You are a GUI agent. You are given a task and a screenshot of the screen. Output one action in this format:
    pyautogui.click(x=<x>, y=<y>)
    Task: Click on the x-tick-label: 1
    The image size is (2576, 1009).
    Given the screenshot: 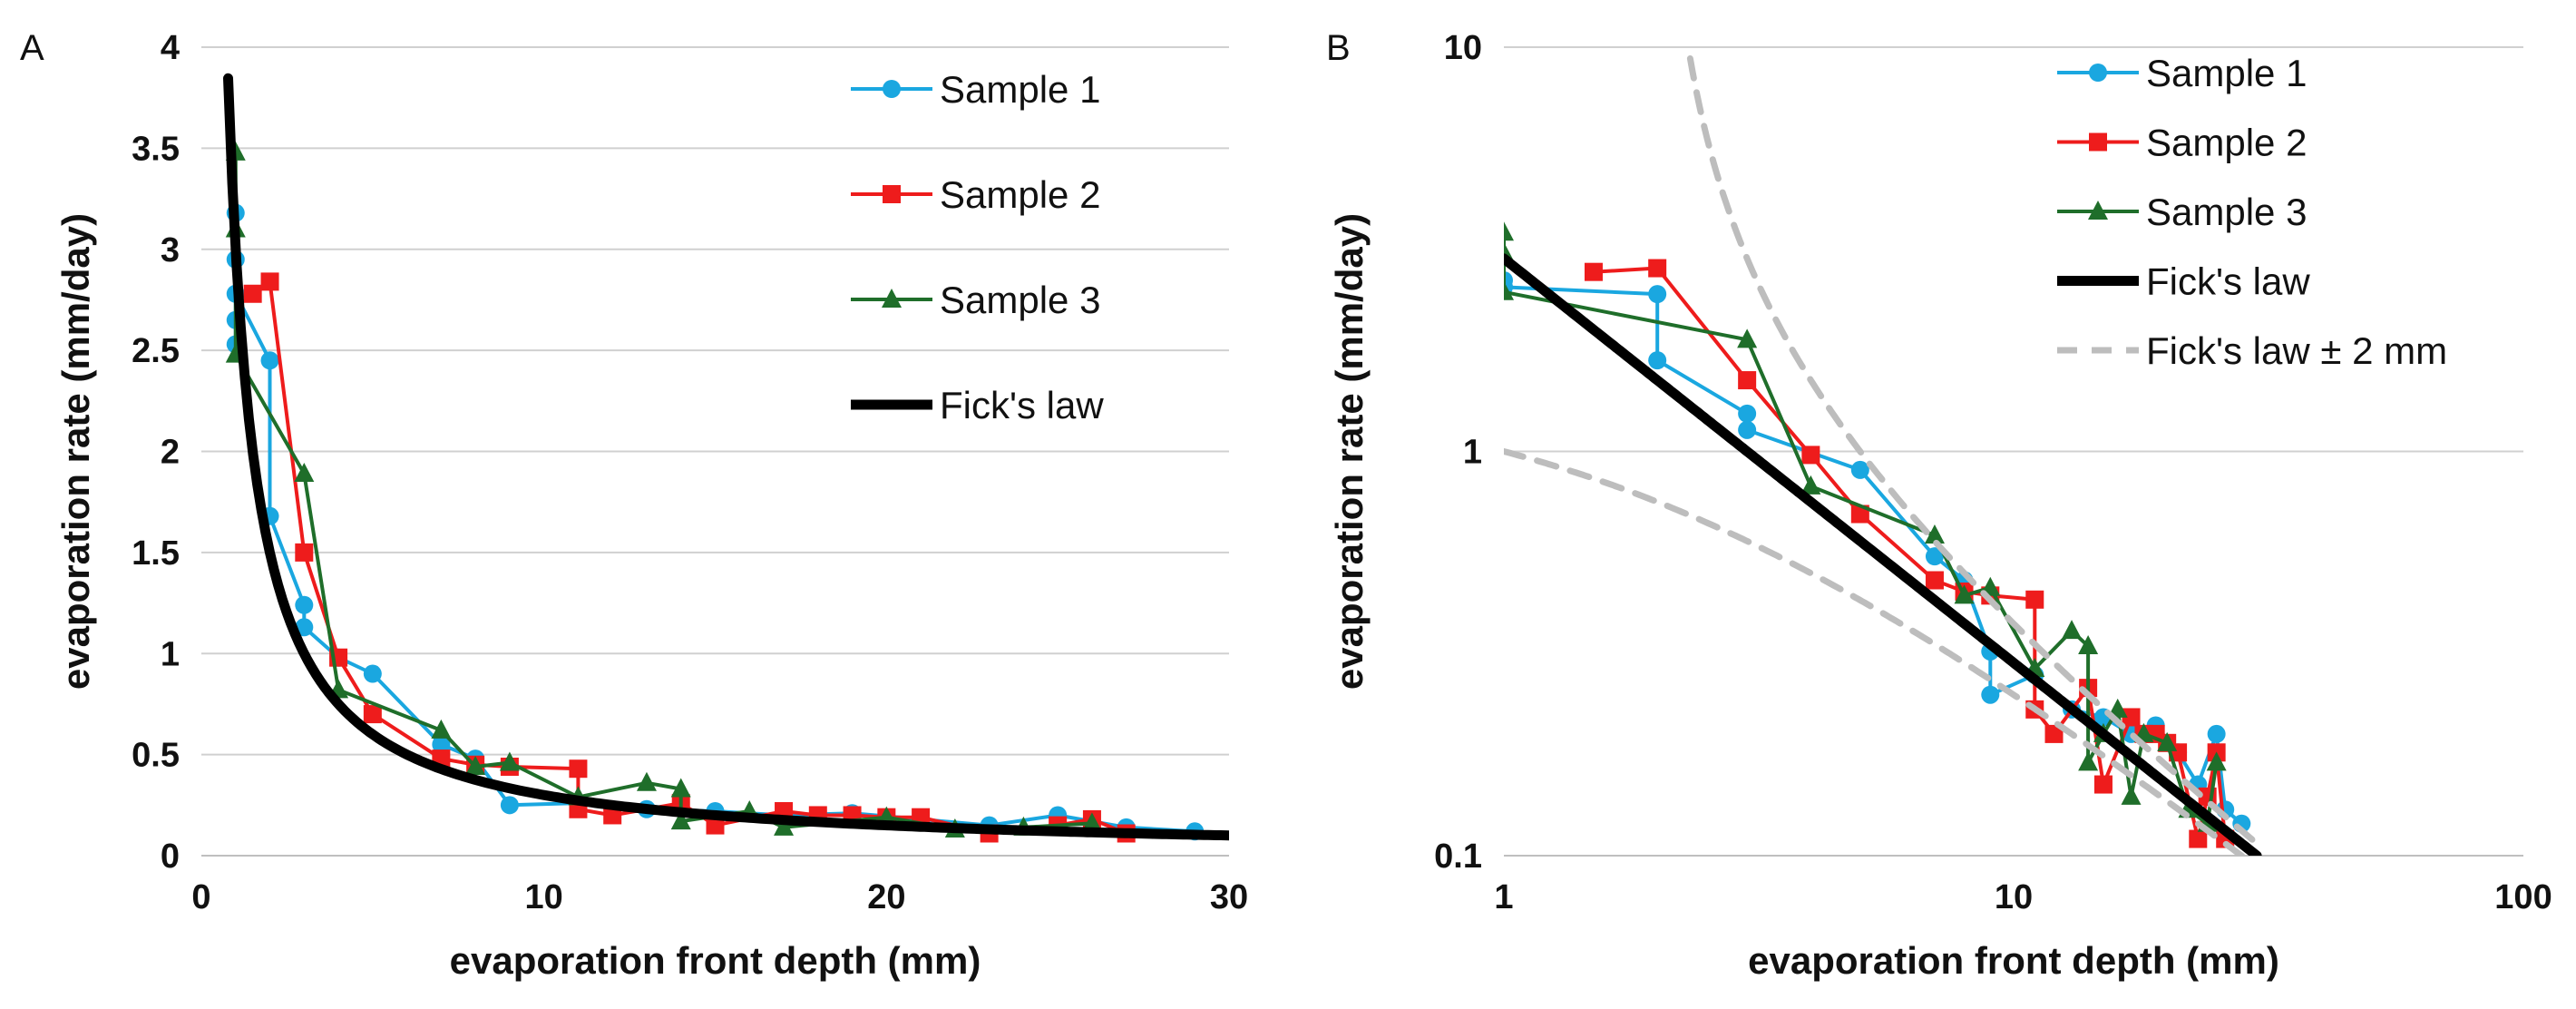 What is the action you would take?
    pyautogui.click(x=1503, y=897)
    